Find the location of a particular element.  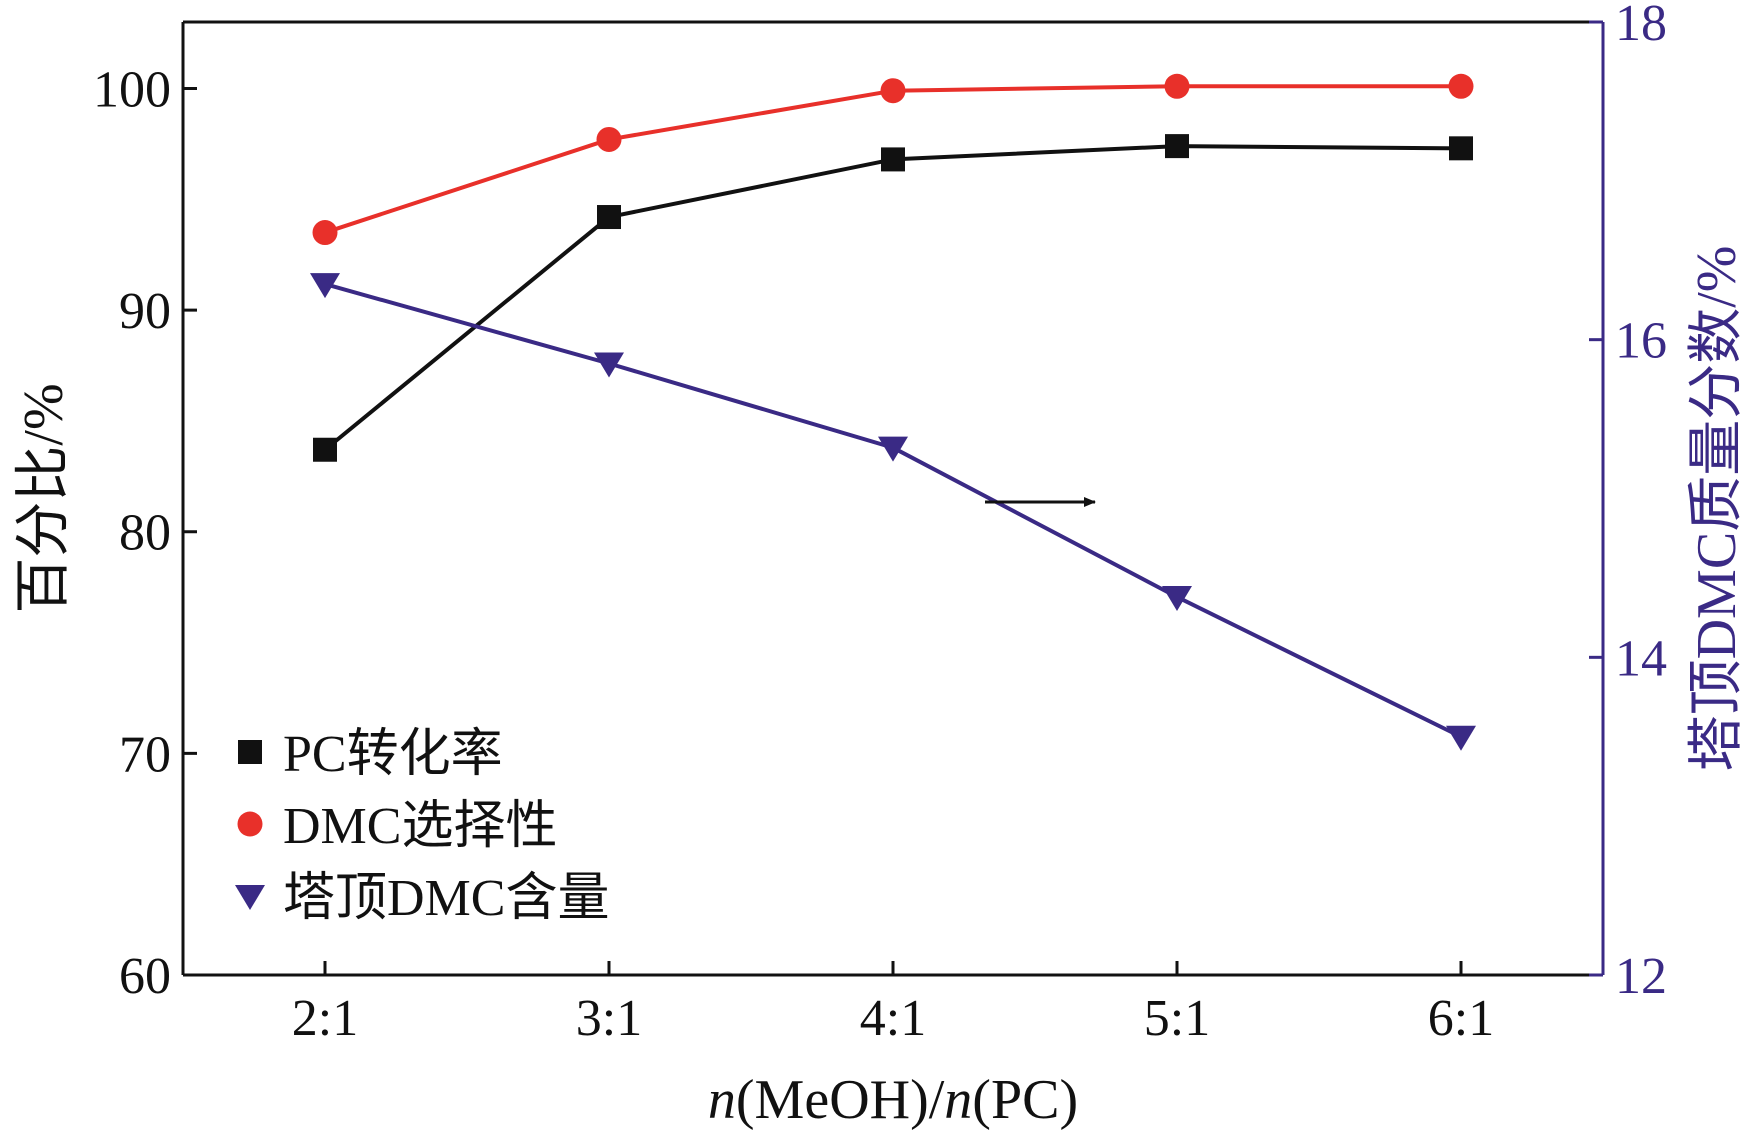

legend-label: DMC选择性 is located at coordinates (420, 826).